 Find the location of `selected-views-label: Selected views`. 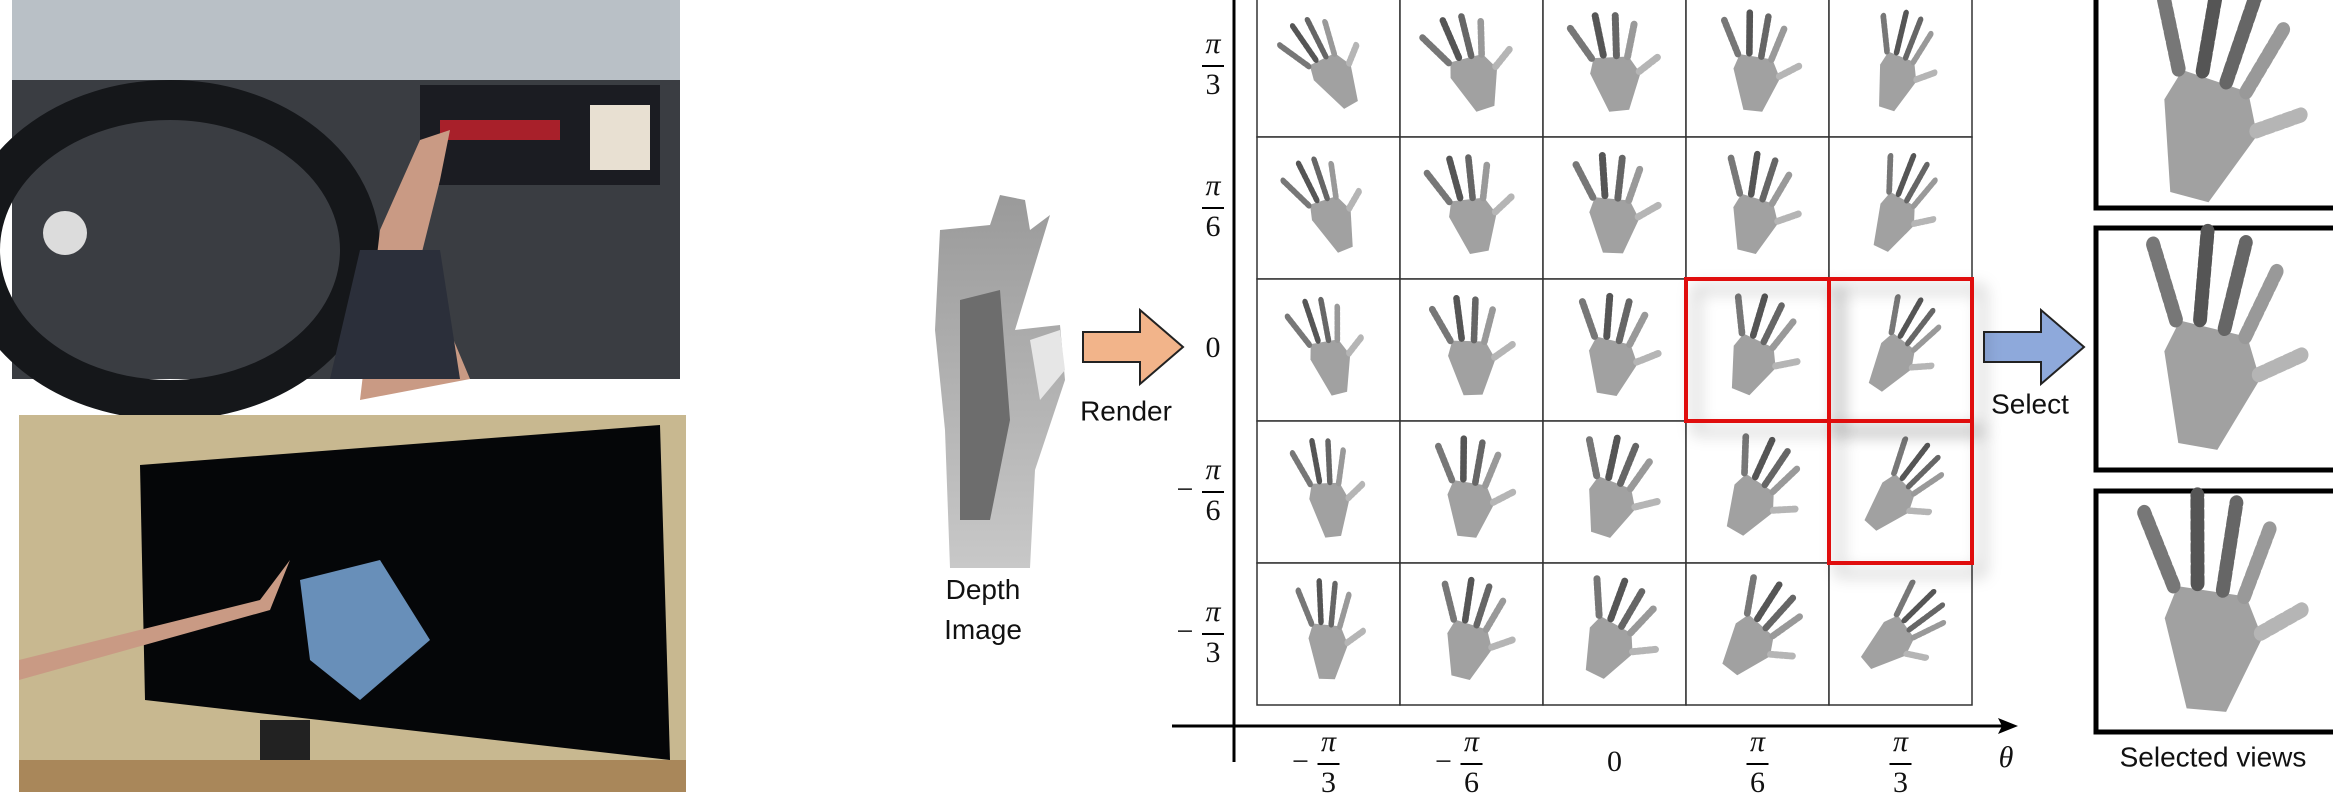

selected-views-label: Selected views is located at coordinates (2213, 756).